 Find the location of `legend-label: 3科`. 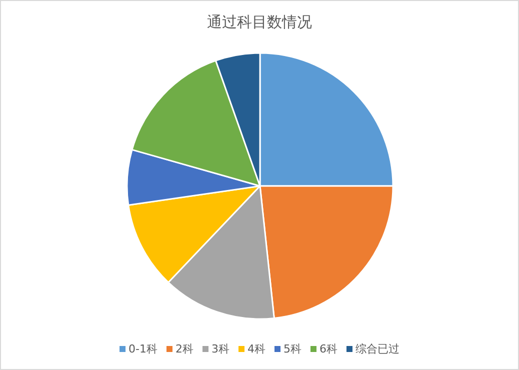

legend-label: 3科 is located at coordinates (220, 349).